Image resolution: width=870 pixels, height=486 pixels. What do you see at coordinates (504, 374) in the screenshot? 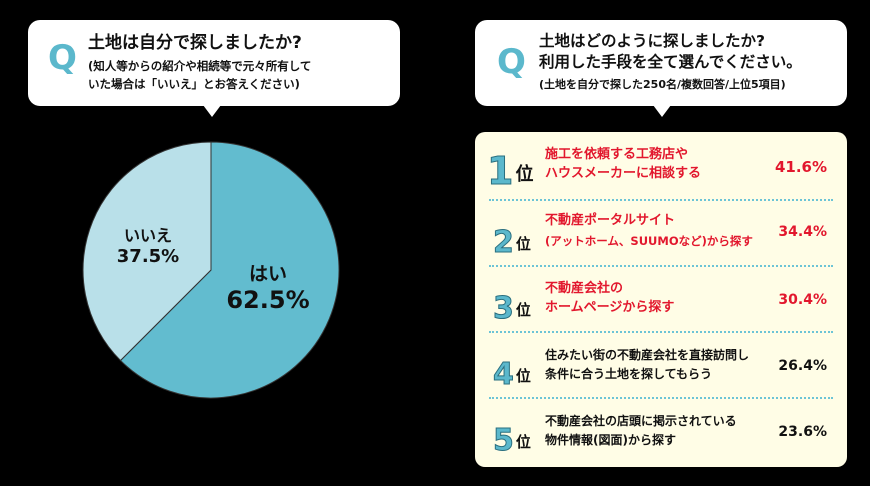
I see `rank-number: 4` at bounding box center [504, 374].